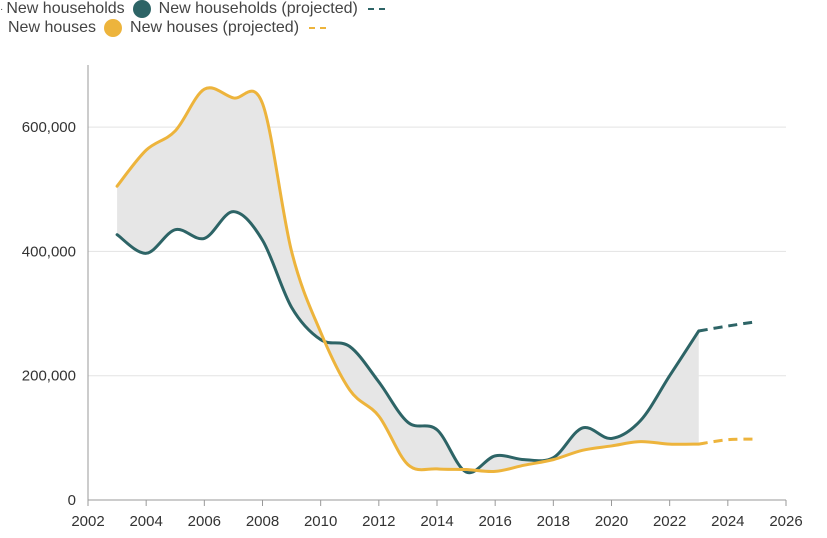 This screenshot has height=538, width=827. I want to click on x-tick: 2004, so click(145, 521).